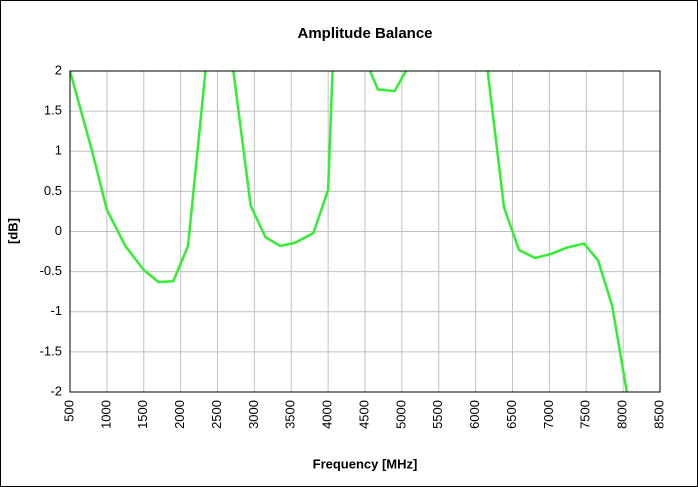 Image resolution: width=698 pixels, height=487 pixels. What do you see at coordinates (58, 230) in the screenshot?
I see `y-tick-label: 0` at bounding box center [58, 230].